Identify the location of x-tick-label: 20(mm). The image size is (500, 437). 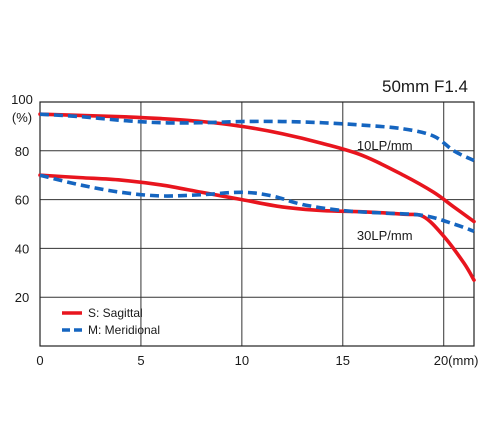
(456, 360).